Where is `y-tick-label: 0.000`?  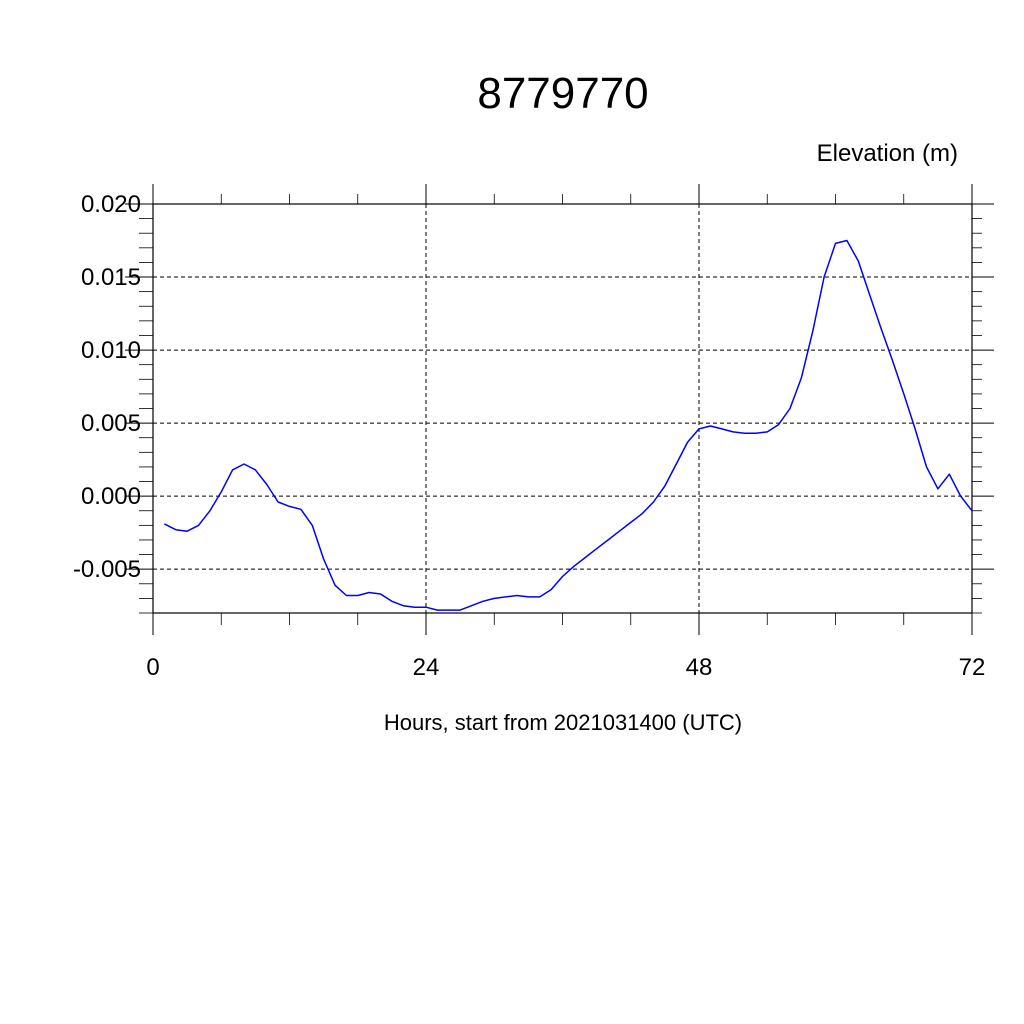 y-tick-label: 0.000 is located at coordinates (111, 496).